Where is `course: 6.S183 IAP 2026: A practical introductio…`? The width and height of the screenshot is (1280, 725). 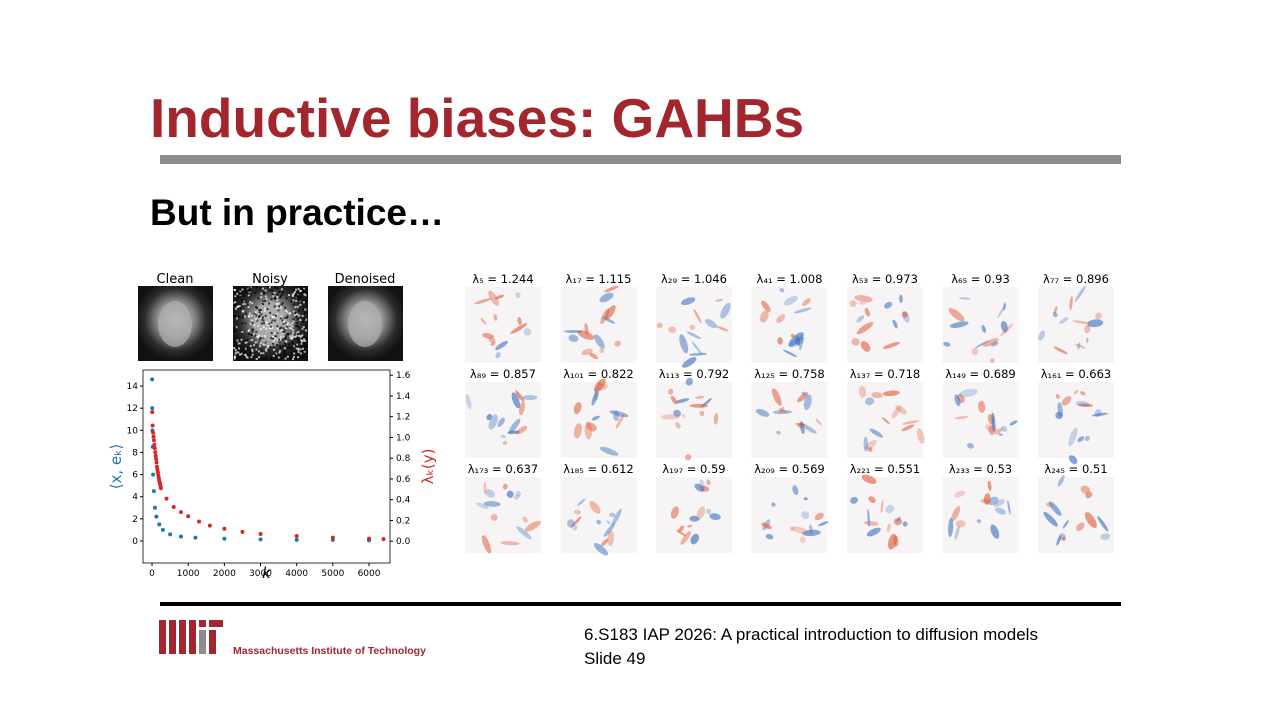
course: 6.S183 IAP 2026: A practical introductio… is located at coordinates (811, 634).